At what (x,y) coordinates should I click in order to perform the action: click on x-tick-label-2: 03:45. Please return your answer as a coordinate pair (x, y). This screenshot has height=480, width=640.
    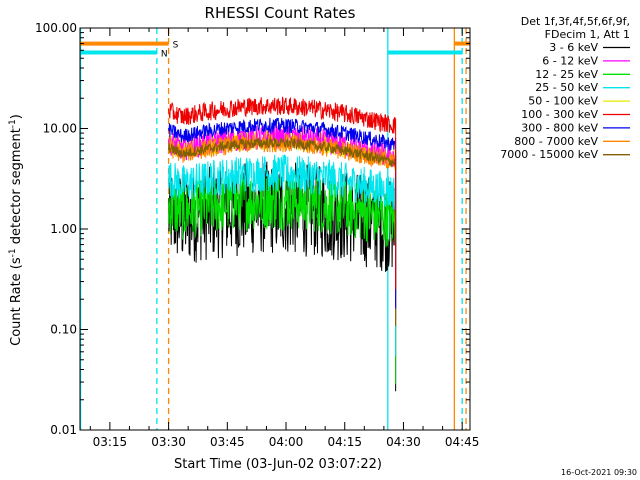
    Looking at the image, I should click on (227, 442).